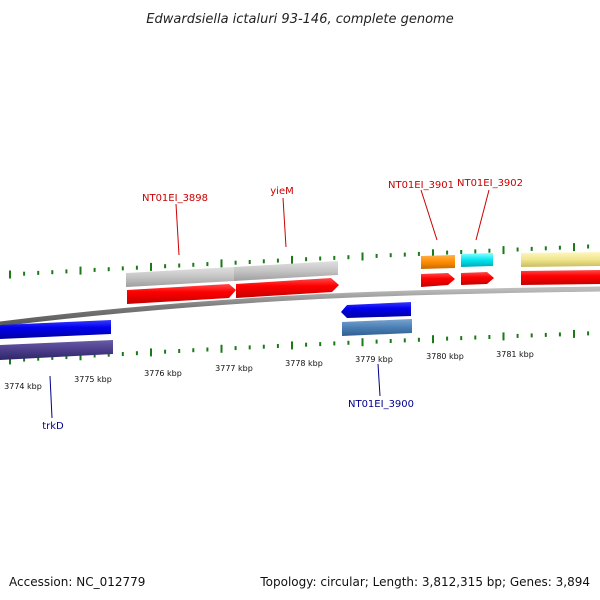 This screenshot has width=600, height=600. Describe the element at coordinates (560, 259) in the screenshot. I see `feature-khaki` at that location.